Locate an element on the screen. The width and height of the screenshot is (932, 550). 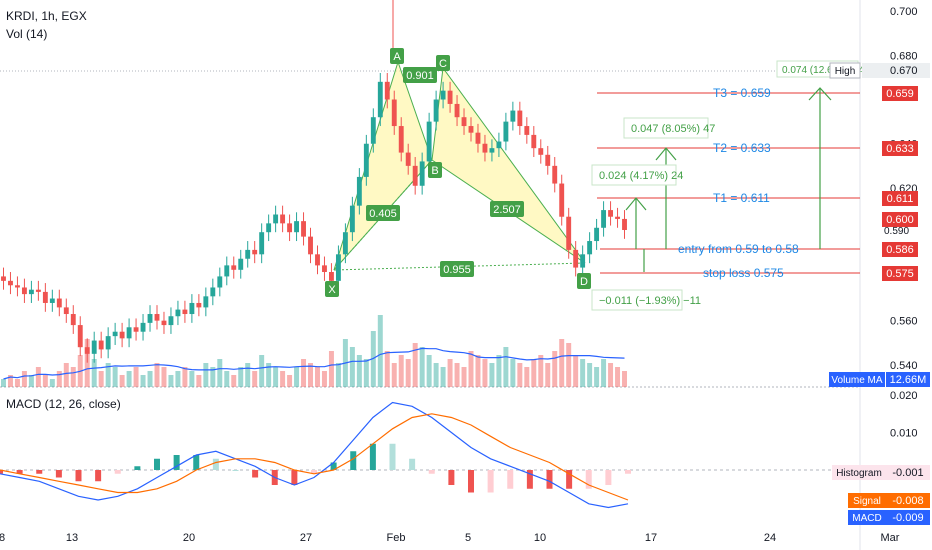
measure-t1-box: 0.024 (4.17%) 24 is located at coordinates (637, 175).